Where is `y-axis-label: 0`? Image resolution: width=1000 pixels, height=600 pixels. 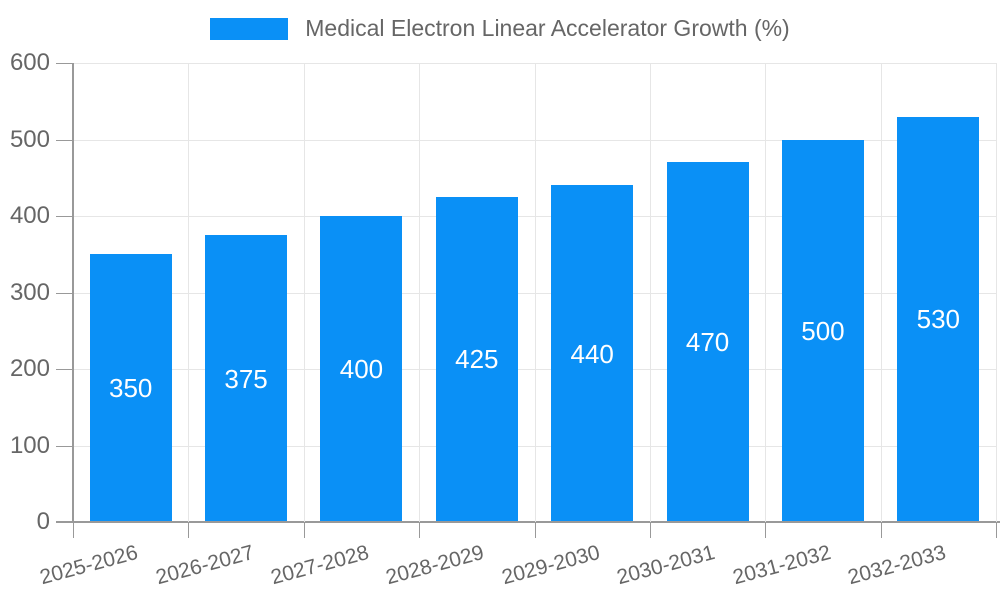 y-axis-label: 0 is located at coordinates (43, 521).